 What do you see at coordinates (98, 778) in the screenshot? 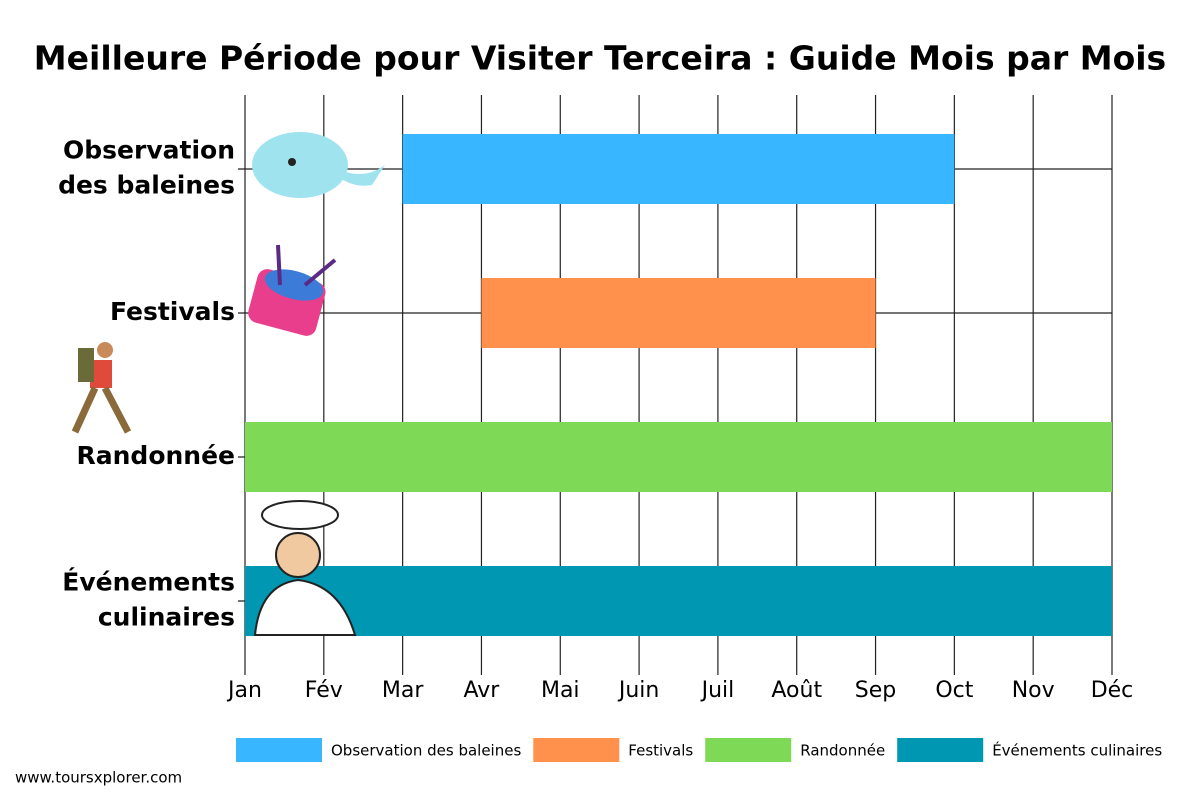
I see `source: www.toursxplorer.com` at bounding box center [98, 778].